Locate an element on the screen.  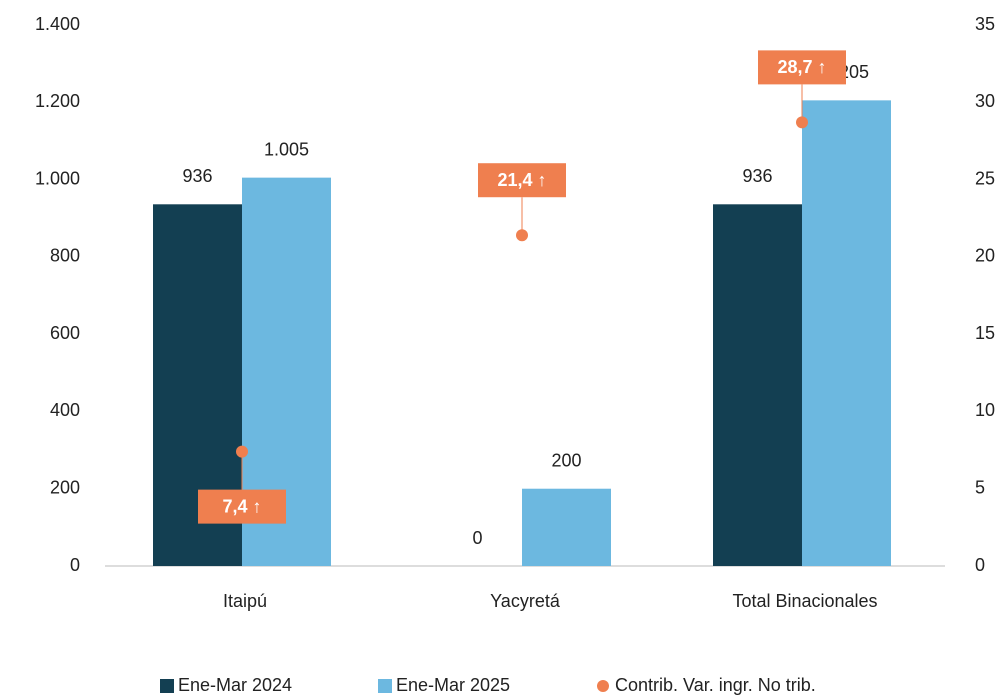
legend-label: Ene-Mar 2024 is located at coordinates (235, 685).